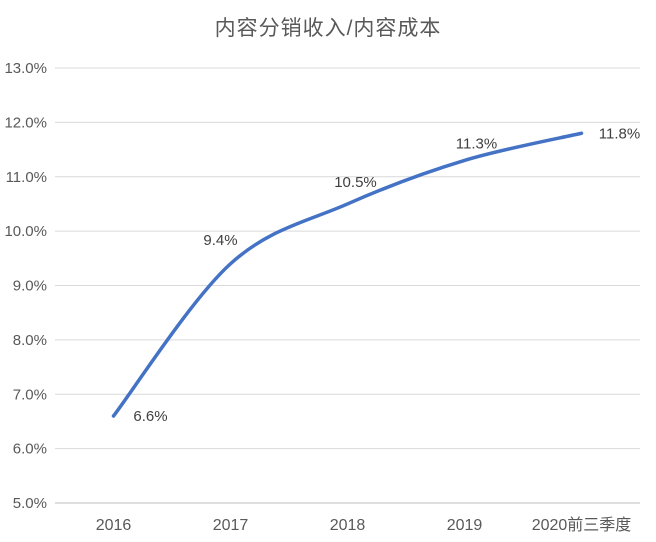  I want to click on y-axis-tick-label: 8.0%, so click(30, 340).